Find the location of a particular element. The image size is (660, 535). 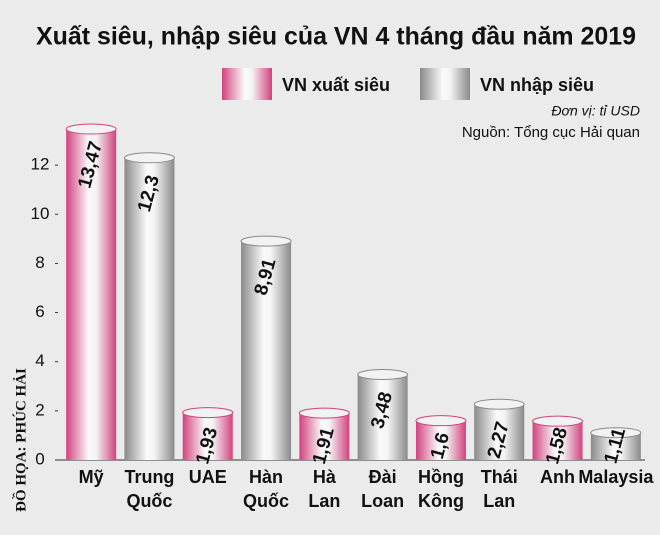

x-tick-label: UAE is located at coordinates (208, 477).